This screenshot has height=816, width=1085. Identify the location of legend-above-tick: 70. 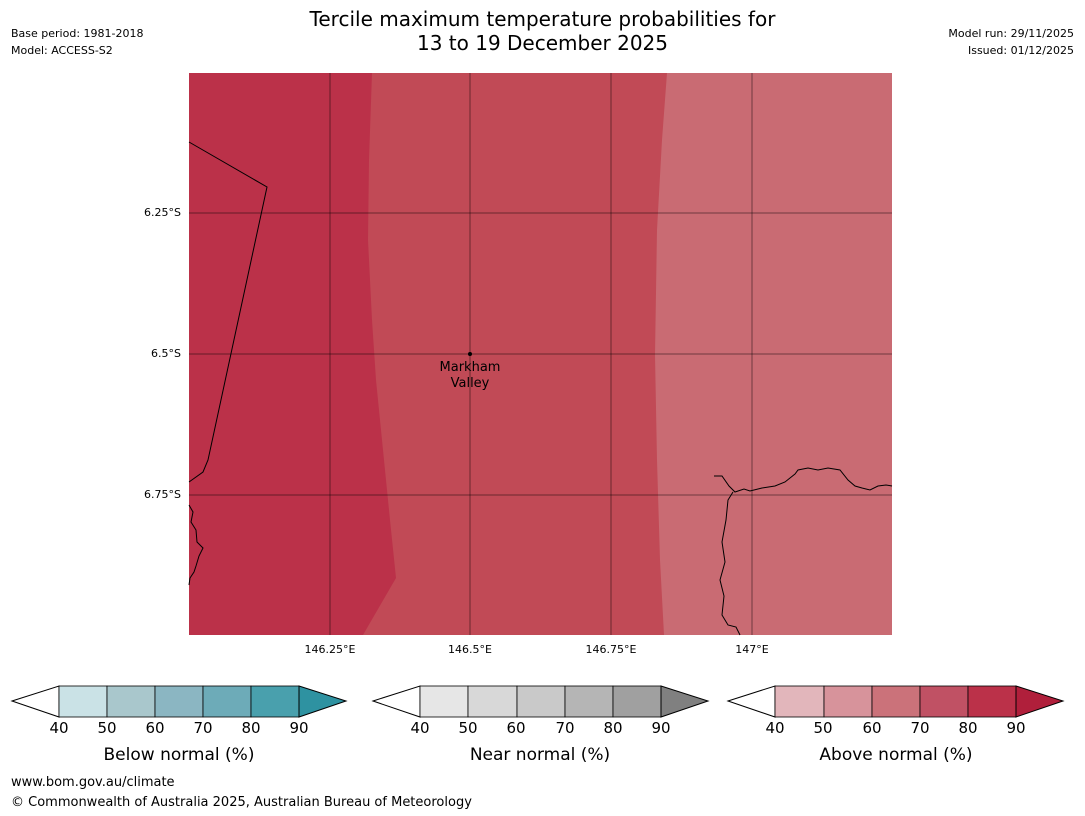
(920, 728).